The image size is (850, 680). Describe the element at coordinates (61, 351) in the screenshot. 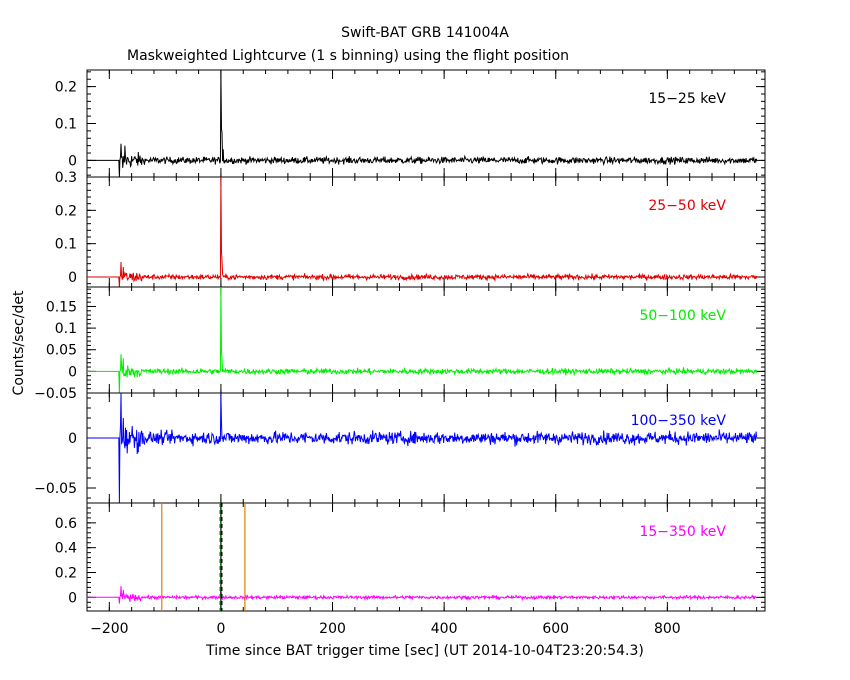

I see `y-tick-label: 0.05` at that location.